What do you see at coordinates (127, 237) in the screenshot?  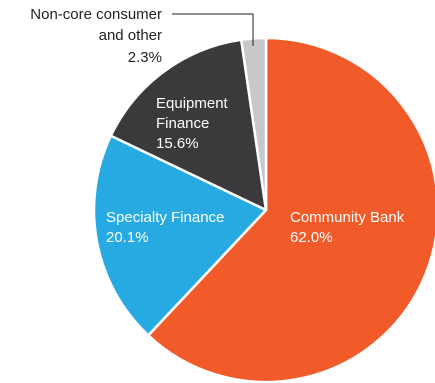 I see `slice-label-specialty-finance-value: 20.1%` at bounding box center [127, 237].